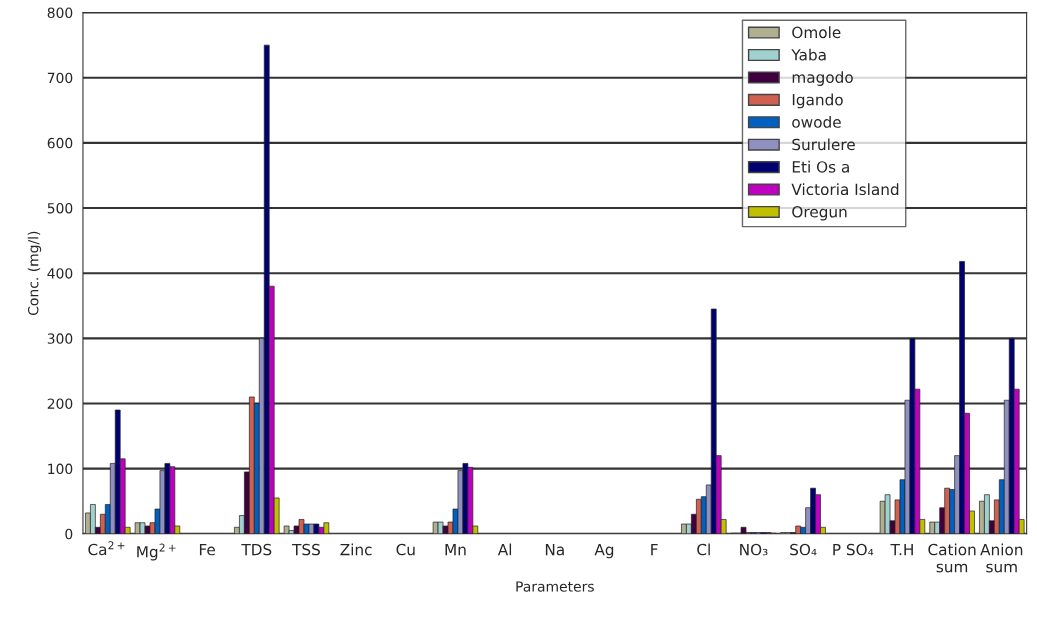 The image size is (1037, 628). What do you see at coordinates (816, 122) in the screenshot?
I see `legend-label: owode` at bounding box center [816, 122].